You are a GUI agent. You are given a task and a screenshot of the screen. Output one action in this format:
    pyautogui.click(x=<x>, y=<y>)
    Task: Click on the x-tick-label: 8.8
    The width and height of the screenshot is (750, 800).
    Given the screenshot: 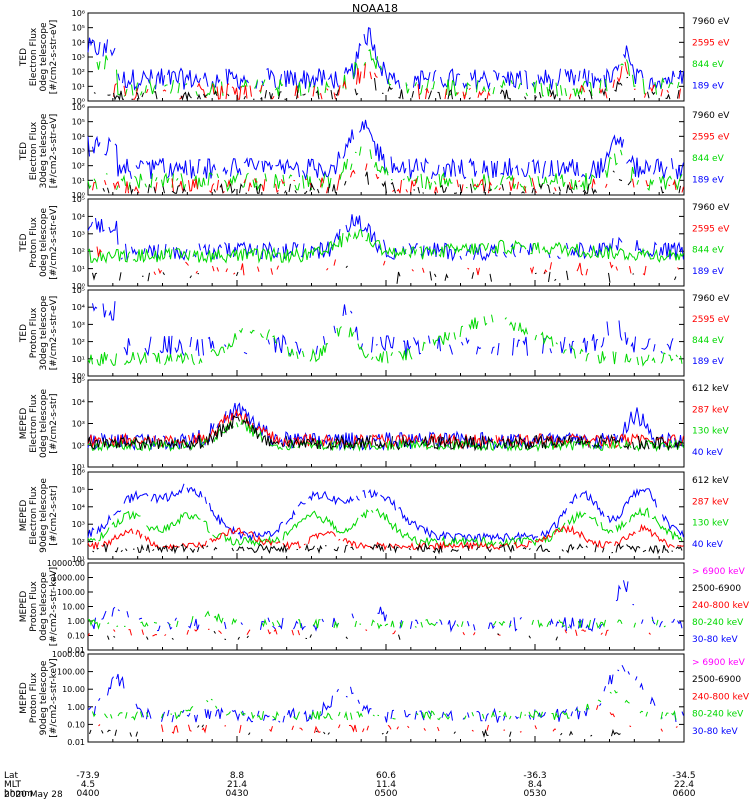 What is the action you would take?
    pyautogui.click(x=237, y=776)
    